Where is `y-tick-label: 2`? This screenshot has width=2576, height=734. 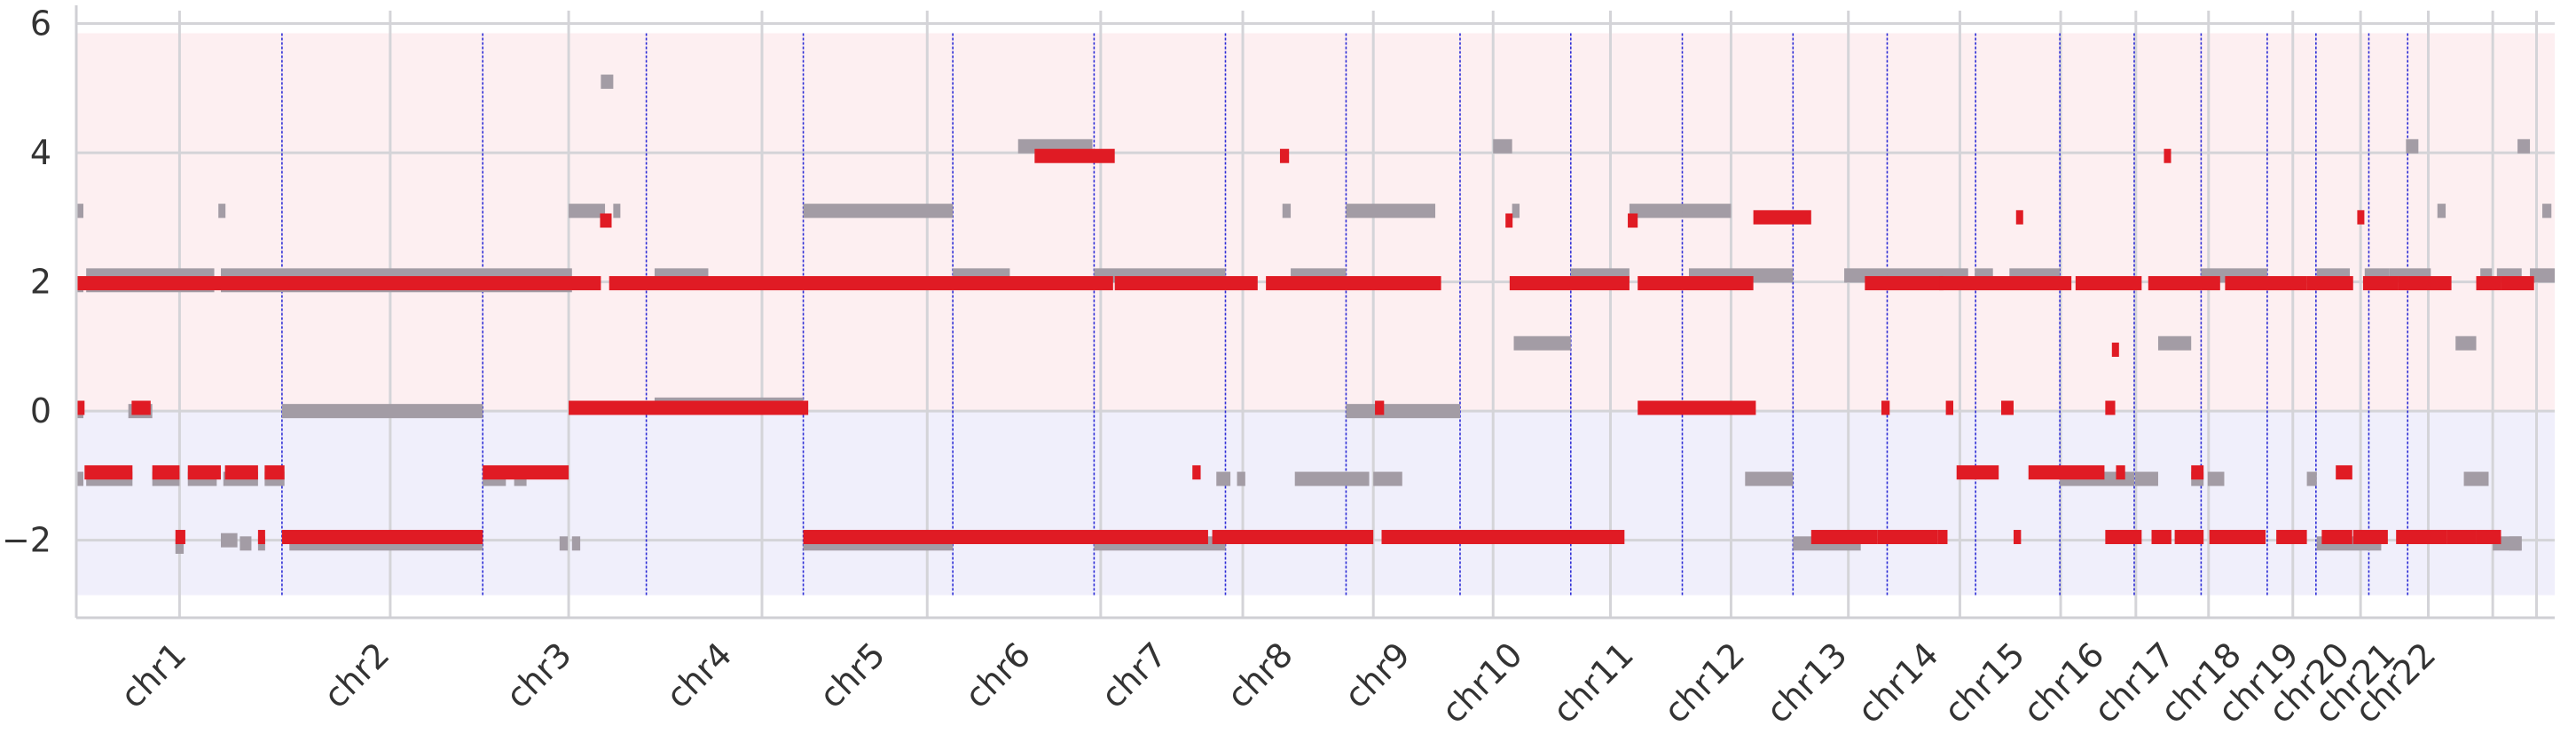
y-tick-label: 2 is located at coordinates (40, 282).